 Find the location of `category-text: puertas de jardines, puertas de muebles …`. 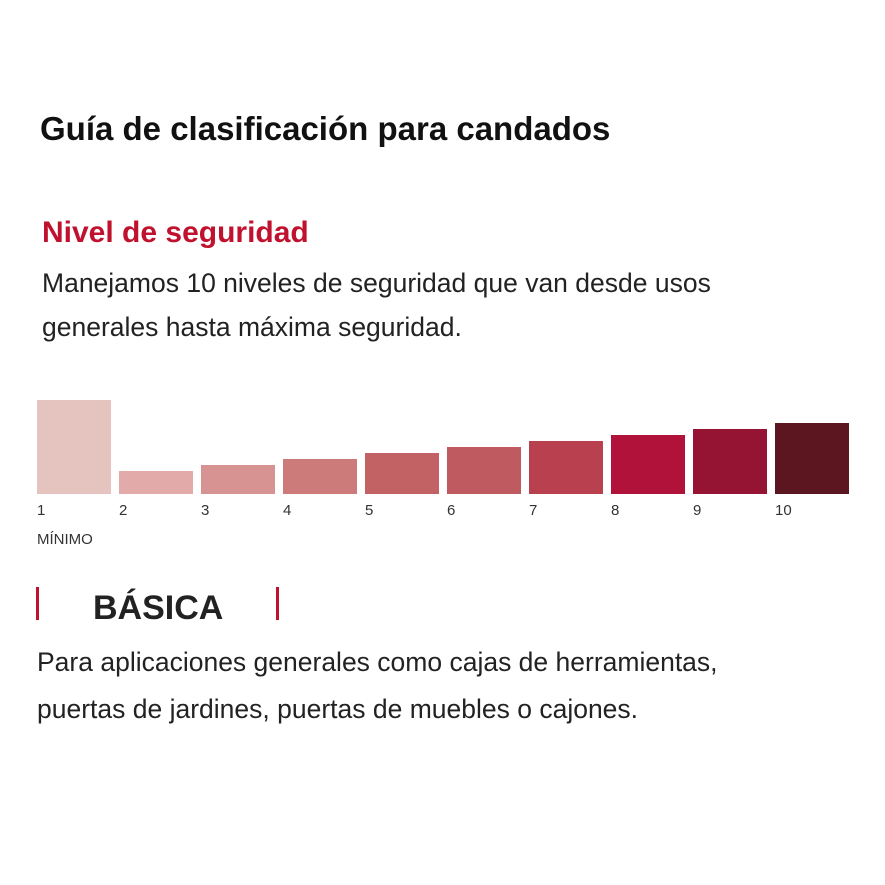

category-text: puertas de jardines, puertas de muebles … is located at coordinates (337, 709).